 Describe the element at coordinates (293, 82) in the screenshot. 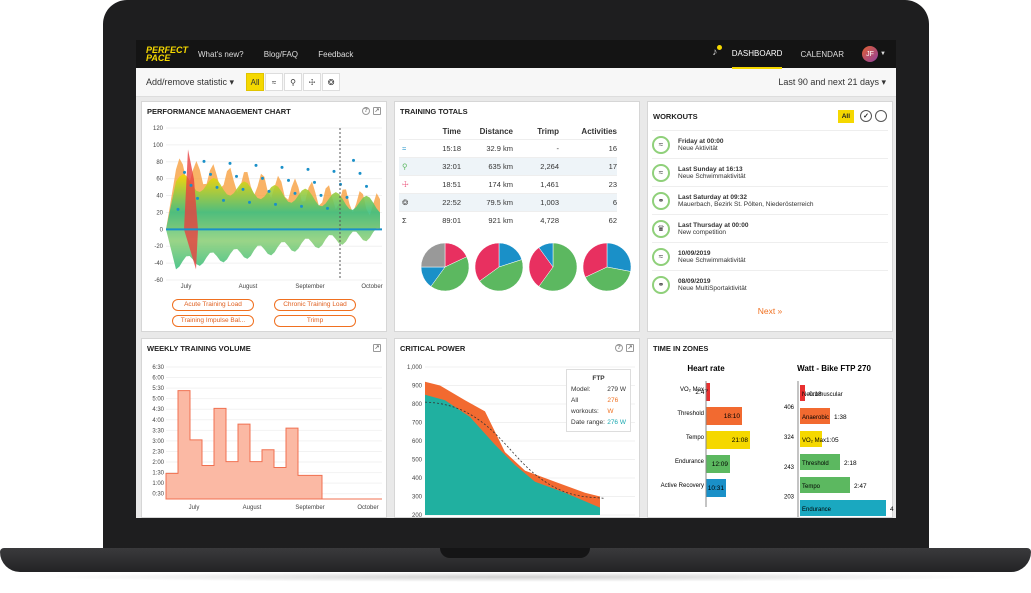

I see `bike-icon: ⚲` at that location.